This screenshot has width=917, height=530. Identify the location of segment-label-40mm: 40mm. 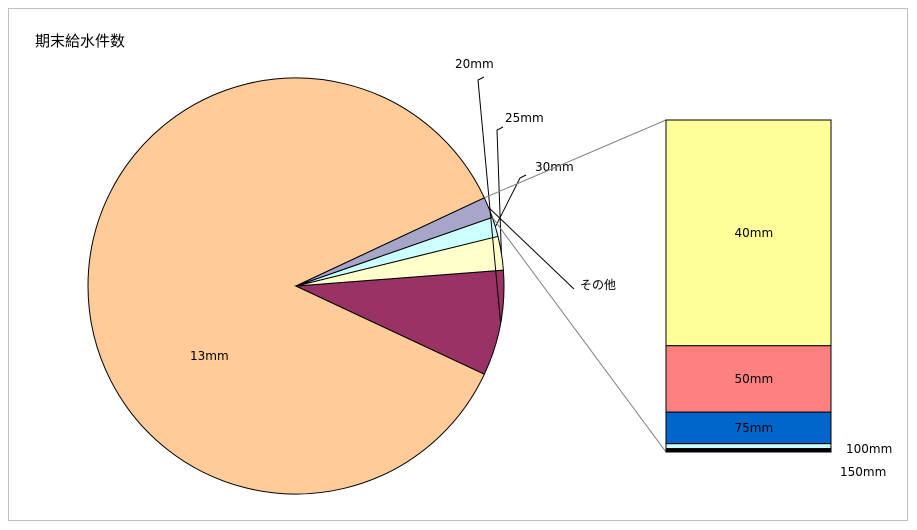
(754, 233).